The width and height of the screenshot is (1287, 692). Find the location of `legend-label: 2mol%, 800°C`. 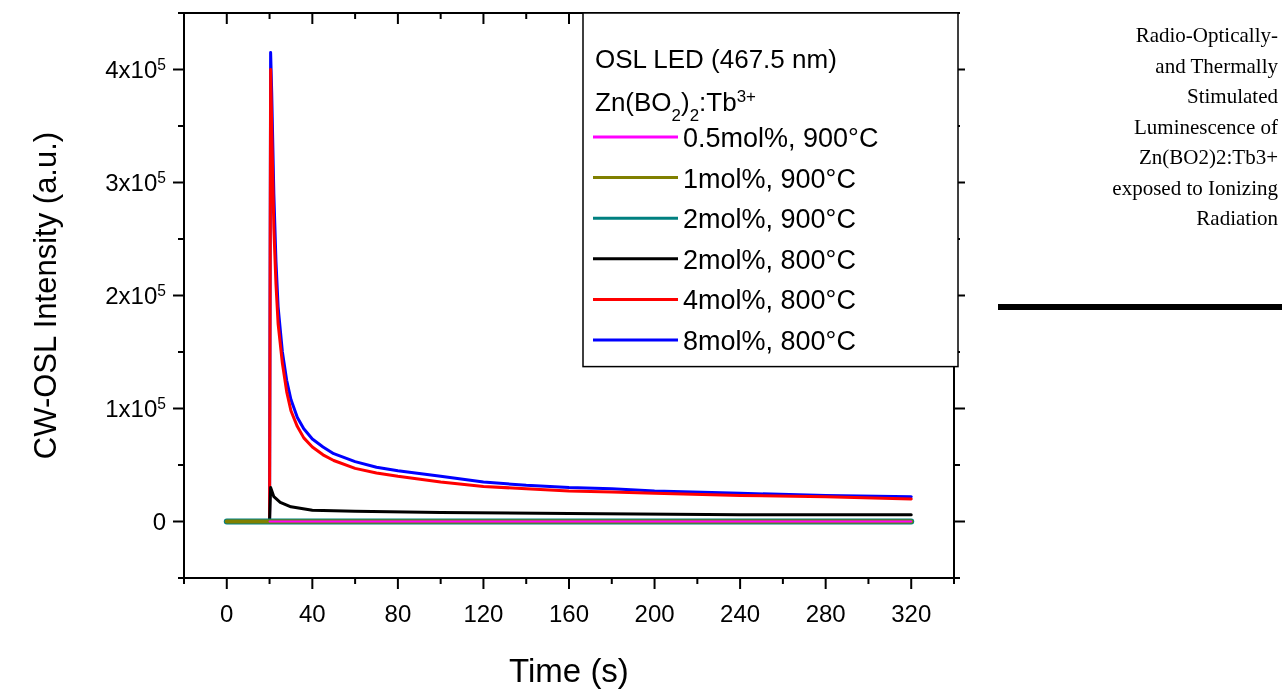

legend-label: 2mol%, 800°C is located at coordinates (769, 259).